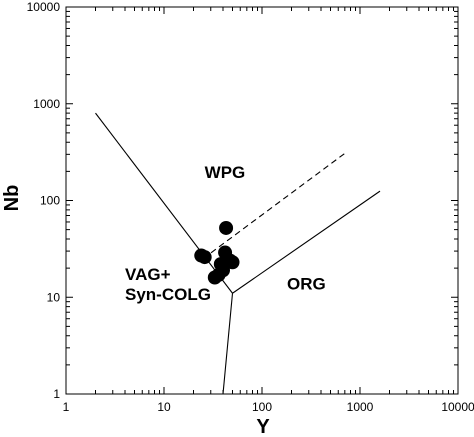  I want to click on y-tick-label: 100, so click(50, 201).